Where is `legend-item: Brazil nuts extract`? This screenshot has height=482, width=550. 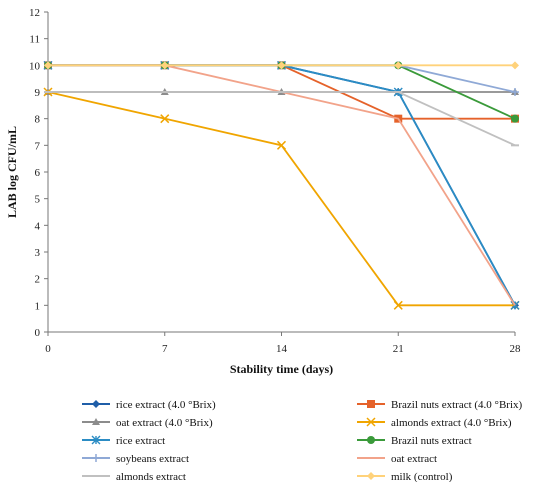 legend-item: Brazil nuts extract is located at coordinates (414, 441).